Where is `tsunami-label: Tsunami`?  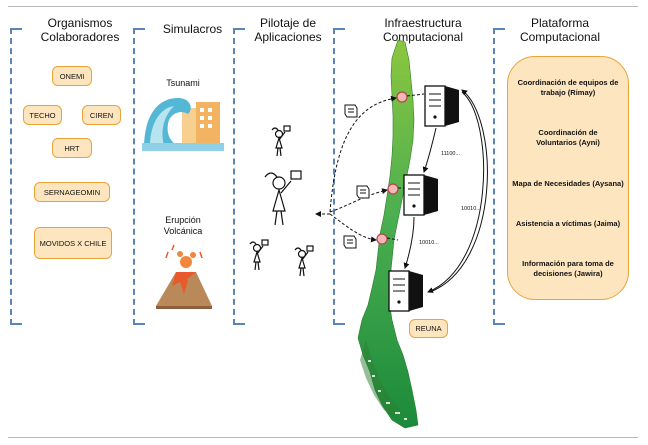
tsunami-label: Tsunami is located at coordinates (183, 83).